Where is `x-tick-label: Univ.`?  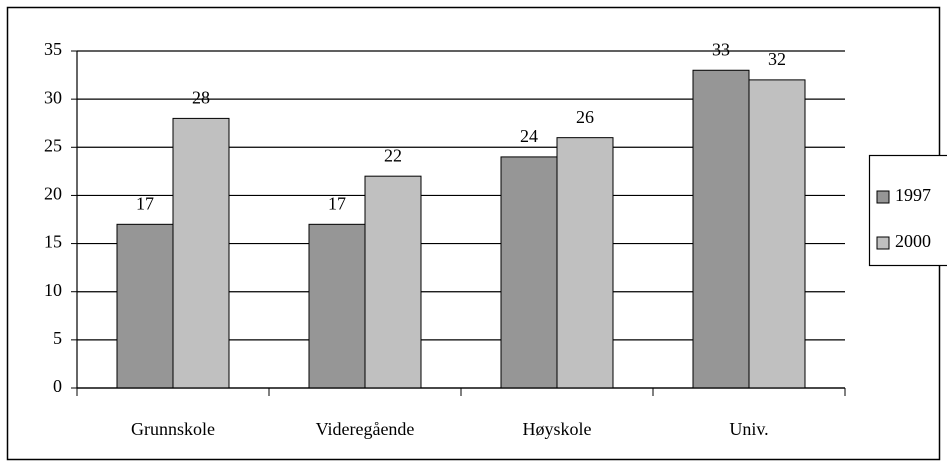
x-tick-label: Univ. is located at coordinates (748, 429).